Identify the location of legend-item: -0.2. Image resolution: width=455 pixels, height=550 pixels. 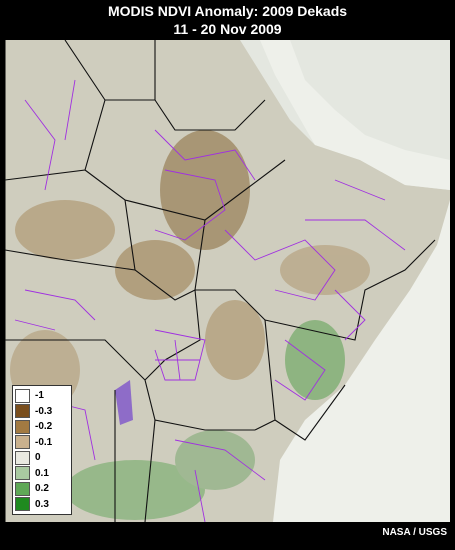
(42, 427).